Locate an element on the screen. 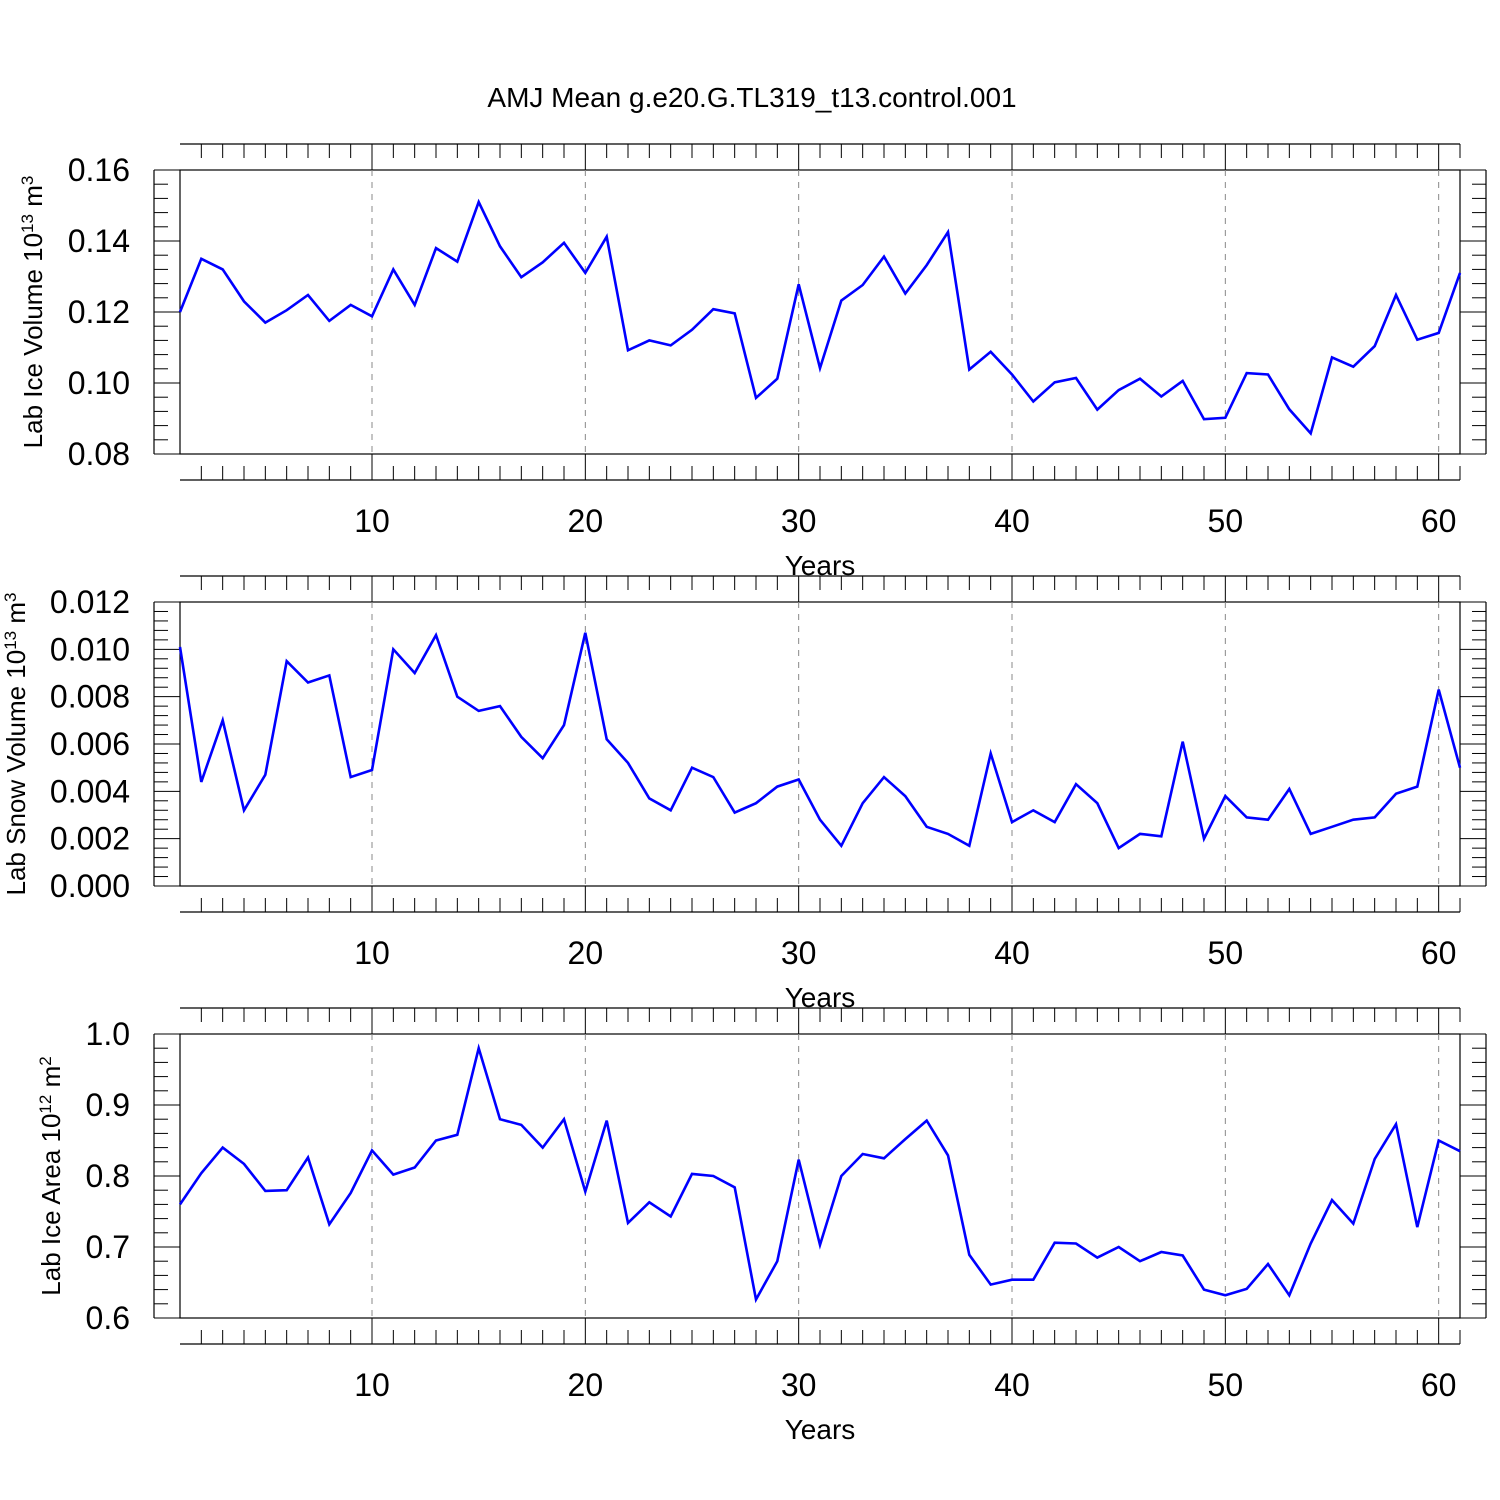 The height and width of the screenshot is (1500, 1500). y-tick-label: 0.9 is located at coordinates (108, 1105).